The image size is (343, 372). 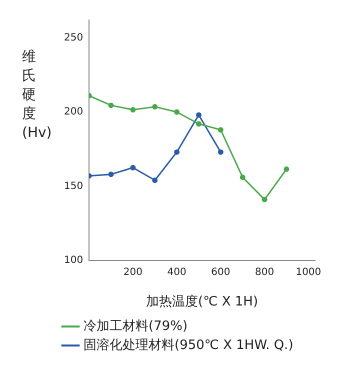 What do you see at coordinates (74, 112) in the screenshot?
I see `y-tick-label: 200` at bounding box center [74, 112].